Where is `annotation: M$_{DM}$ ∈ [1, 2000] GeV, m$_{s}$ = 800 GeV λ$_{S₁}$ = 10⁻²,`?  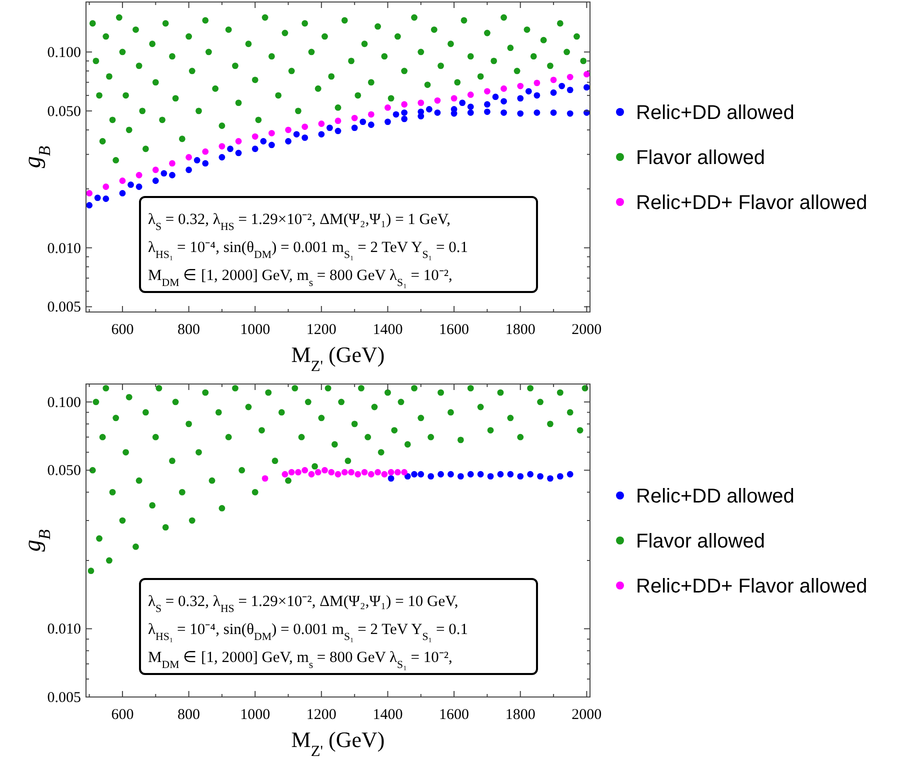 annotation: M$_{DM}$ ∈ [1, 2000] GeV, m$_{s}$ = 800 GeV λ$_{S₁}$ = 10⁻², is located at coordinates (300, 660).